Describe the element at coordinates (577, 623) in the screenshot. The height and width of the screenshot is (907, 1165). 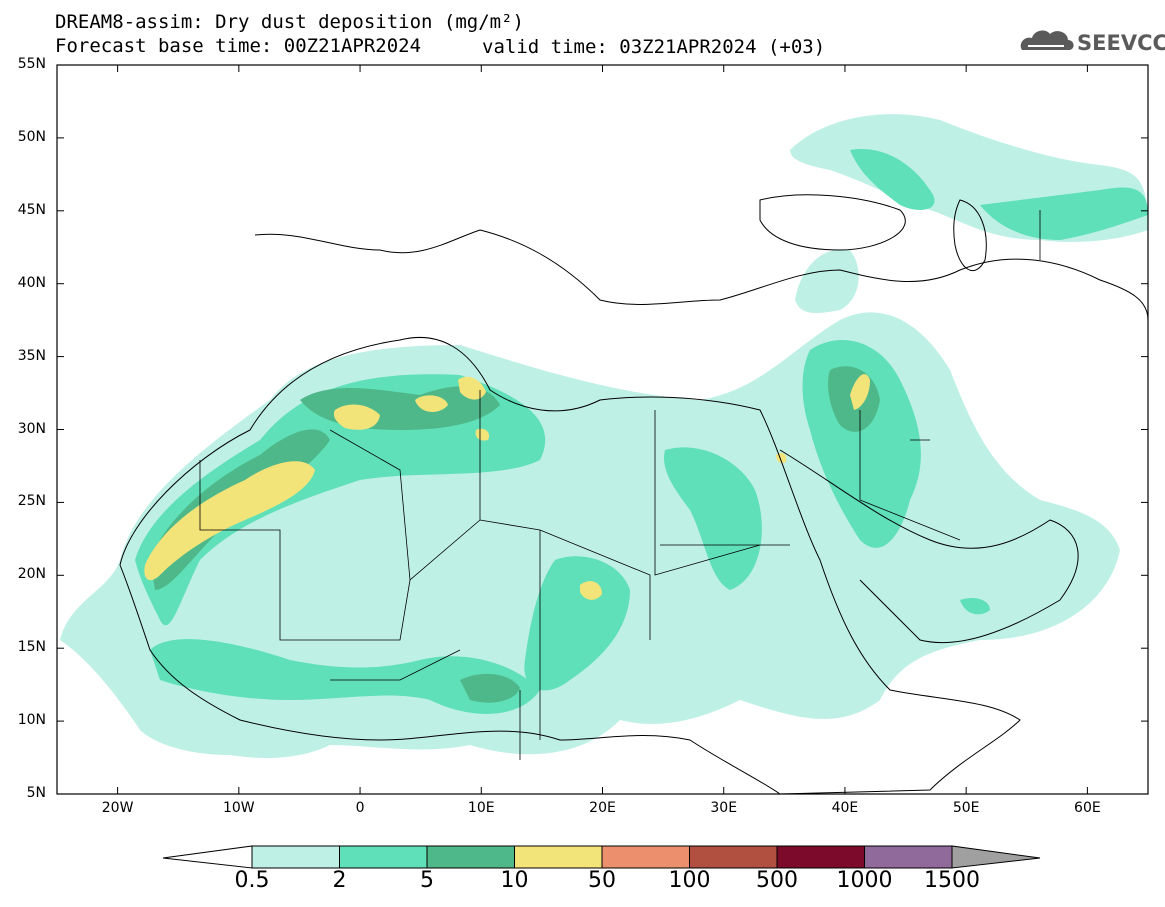
I see `dust-area-2-chad` at that location.